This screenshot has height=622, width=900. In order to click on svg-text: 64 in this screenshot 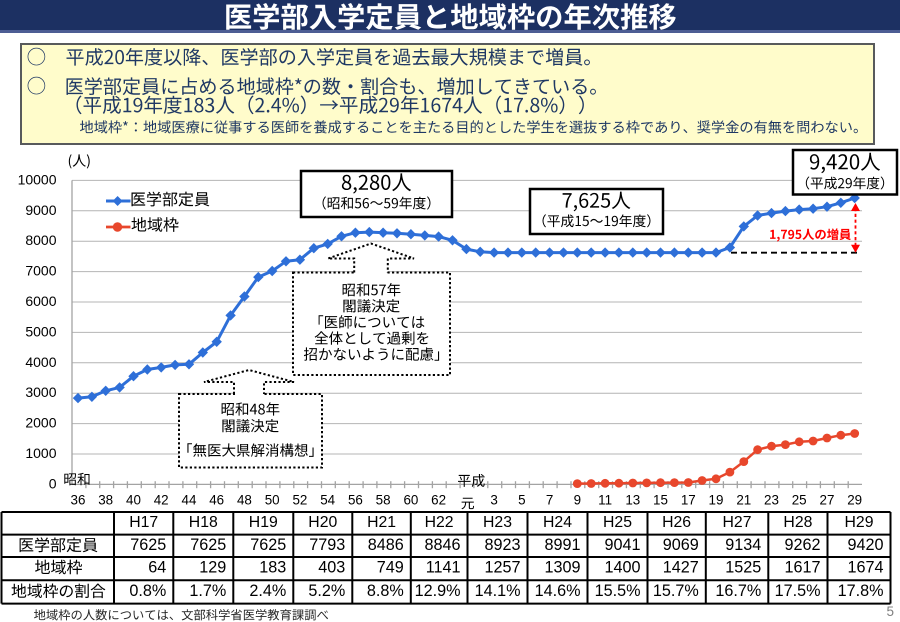, I will do `click(157, 568)`.